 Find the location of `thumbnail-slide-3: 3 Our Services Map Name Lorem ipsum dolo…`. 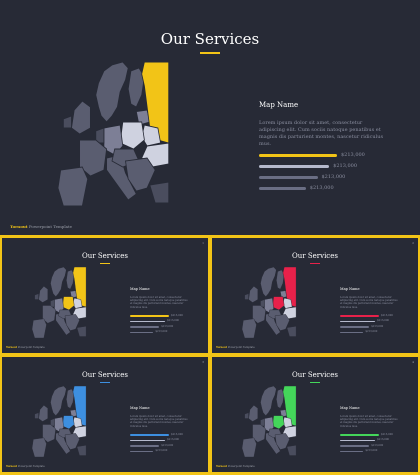

thumbnail-slide-3: 3 Our Services Map Name Lorem ipsum dolo… is located at coordinates (105, 414).